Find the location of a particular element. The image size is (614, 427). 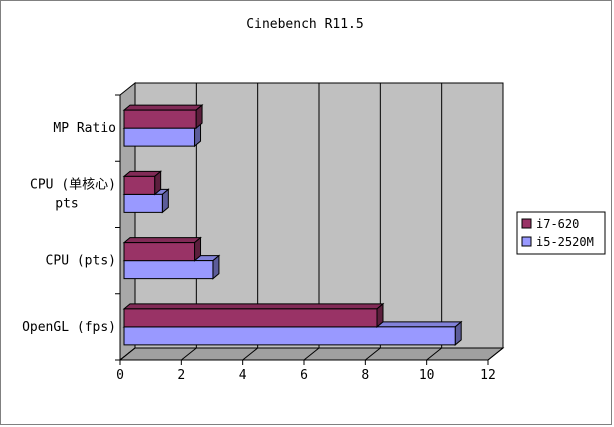

legend-box is located at coordinates (561, 233).